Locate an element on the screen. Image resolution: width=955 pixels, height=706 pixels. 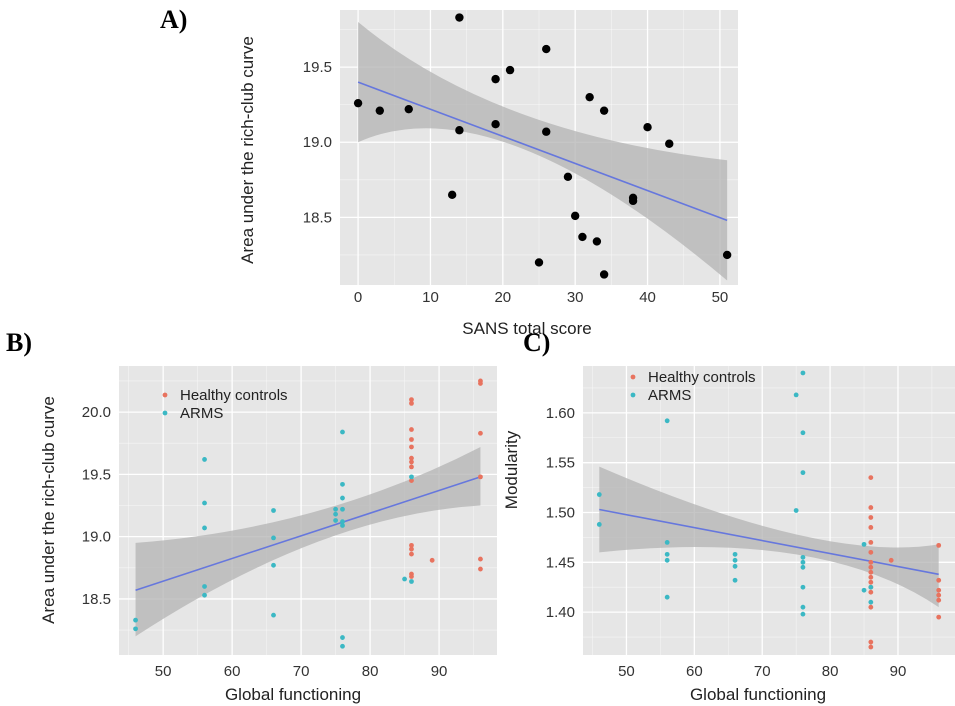
panel-b-x-tick-label: 90 is located at coordinates (439, 671).